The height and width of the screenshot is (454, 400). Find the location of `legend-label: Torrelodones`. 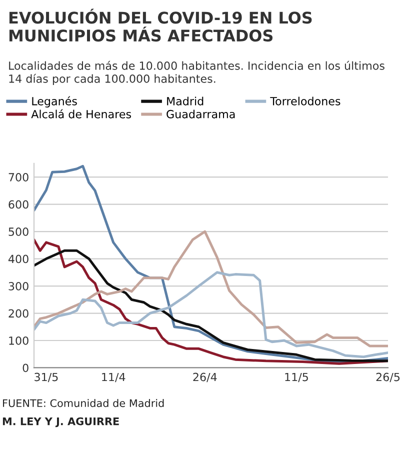

legend-label: Torrelodones is located at coordinates (305, 101).